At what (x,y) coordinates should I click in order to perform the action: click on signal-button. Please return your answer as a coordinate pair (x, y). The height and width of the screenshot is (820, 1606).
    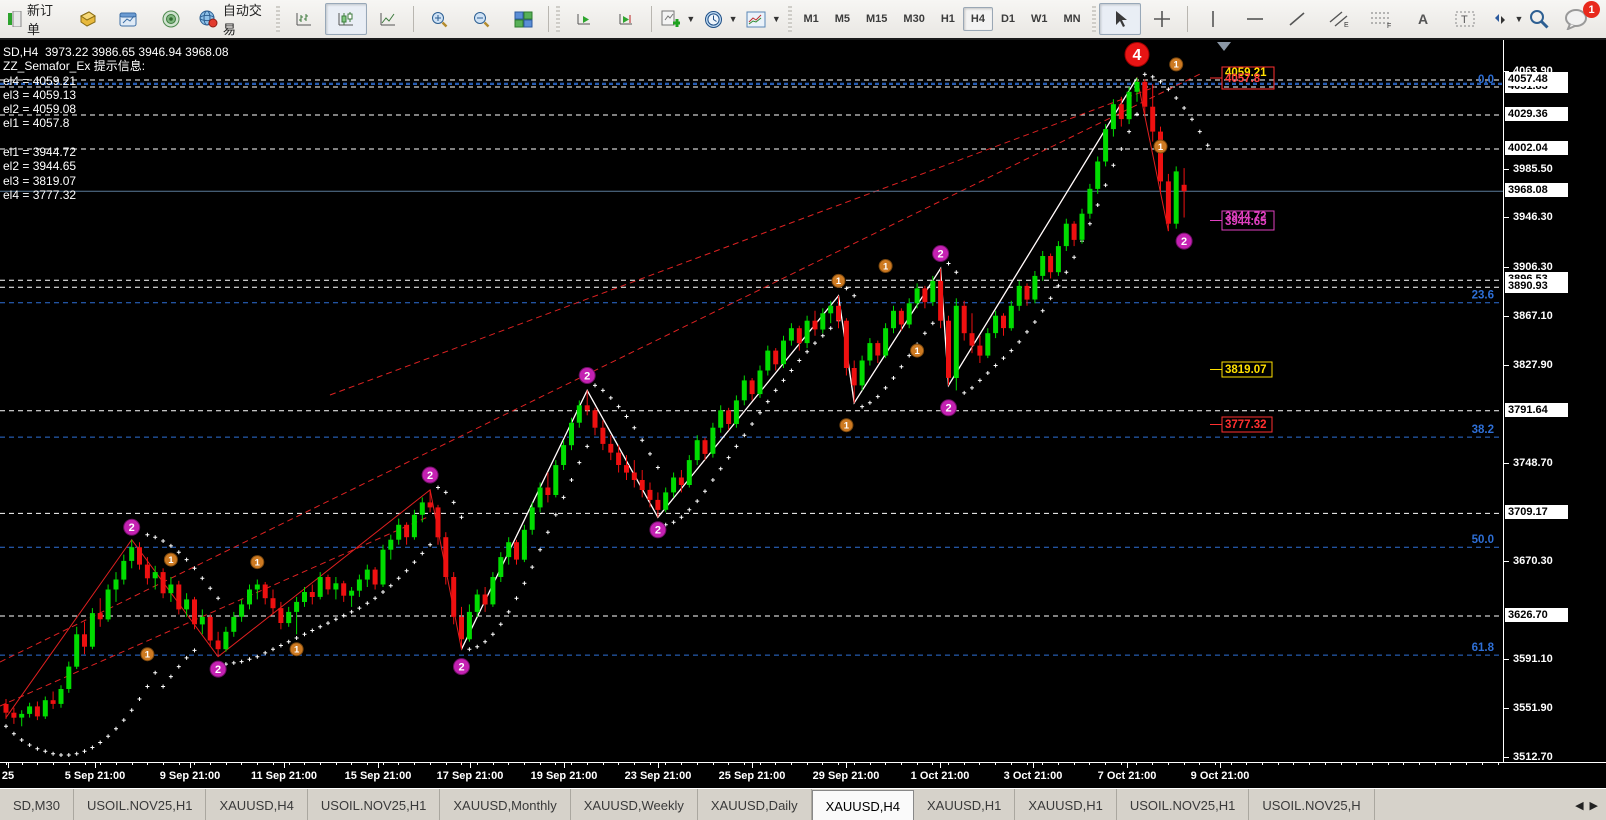
    Looking at the image, I should click on (171, 19).